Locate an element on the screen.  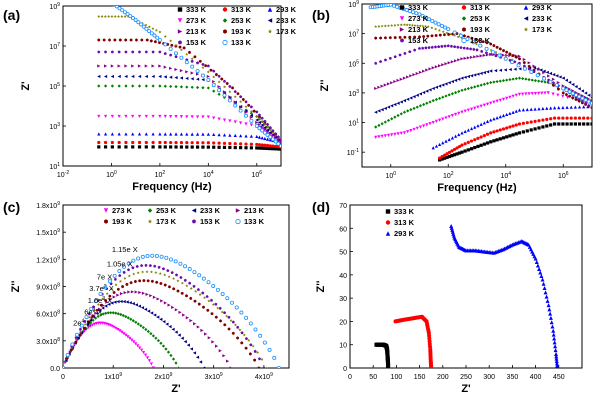
x-tick-label: 10⁰ is located at coordinates (111, 174).